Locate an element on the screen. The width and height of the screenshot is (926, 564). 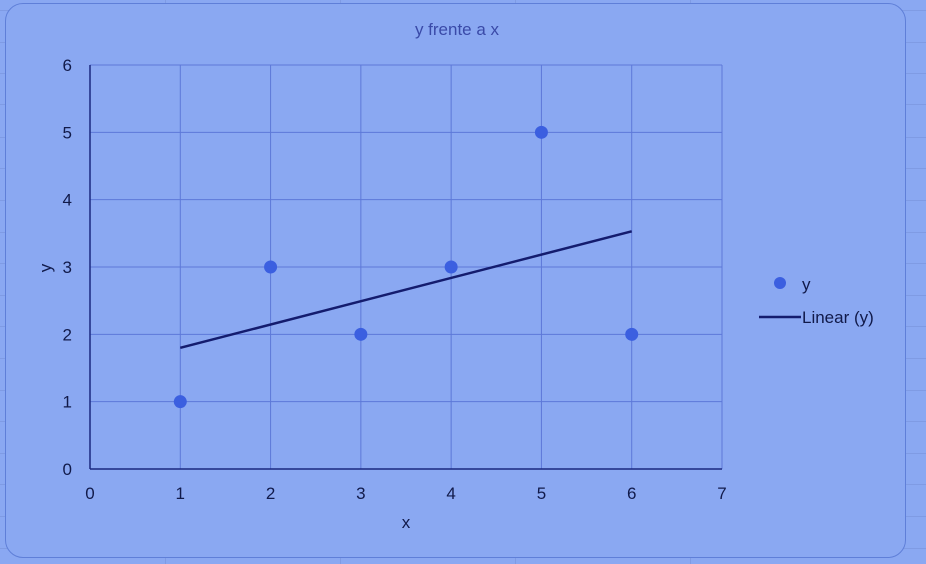
legend-label-trendline: Linear (y) is located at coordinates (838, 317).